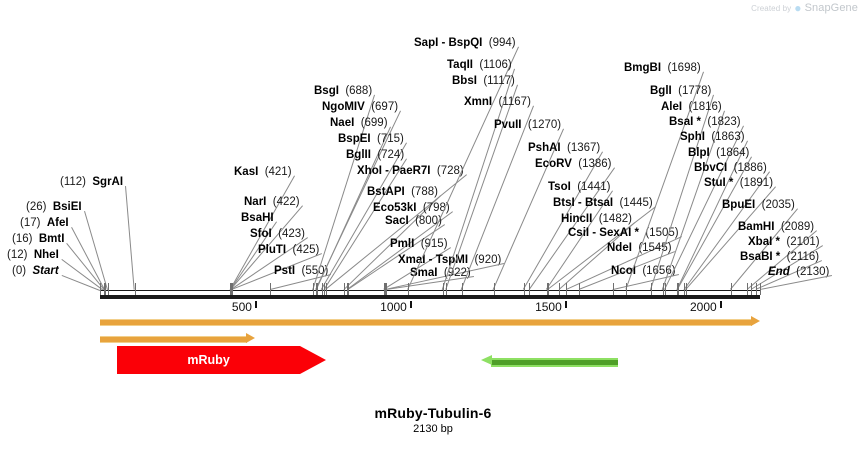 This screenshot has height=449, width=866. Describe the element at coordinates (385, 107) in the screenshot. I see `enzyme-position: (697)` at that location.